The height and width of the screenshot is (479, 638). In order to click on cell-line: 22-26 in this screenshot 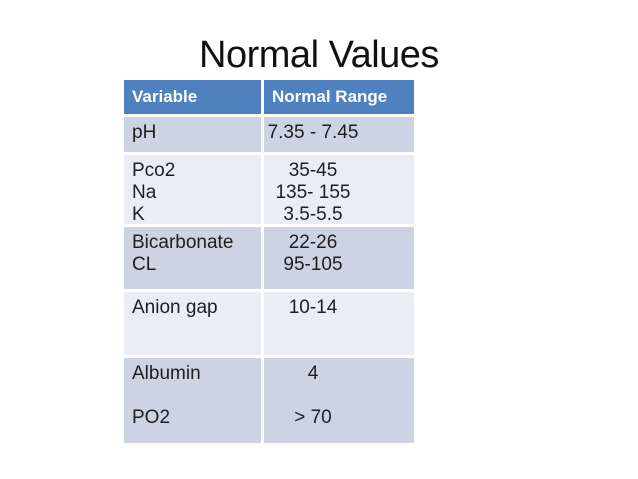, I will do `click(313, 242)`.